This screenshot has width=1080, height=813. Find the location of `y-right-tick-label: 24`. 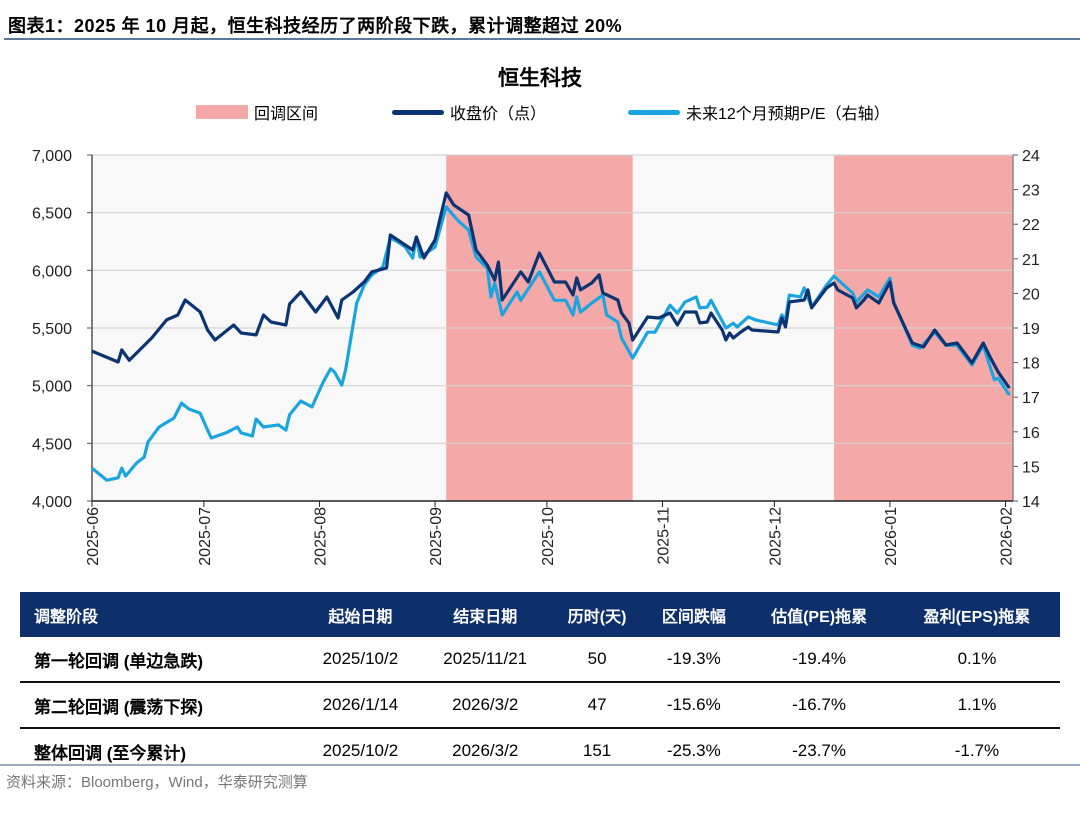

y-right-tick-label: 24 is located at coordinates (1031, 156).